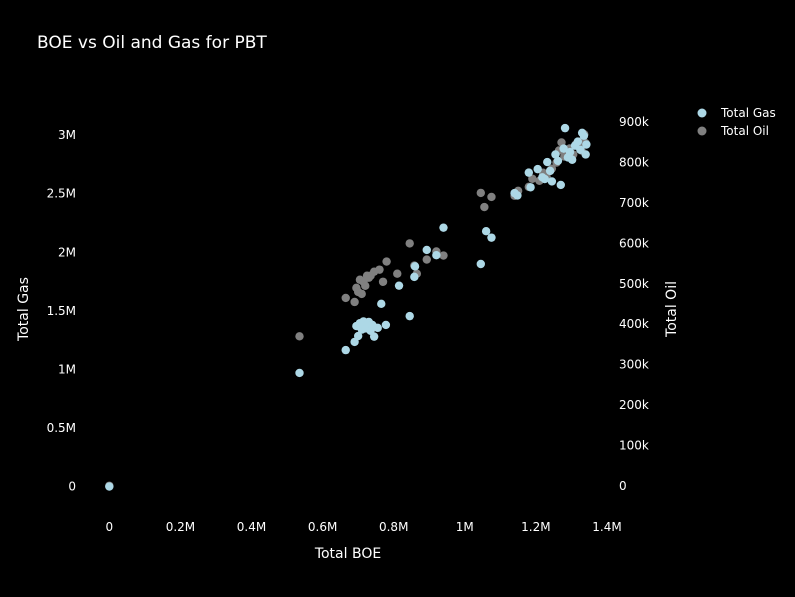  I want to click on y-tick-label: 1M, so click(67, 369).